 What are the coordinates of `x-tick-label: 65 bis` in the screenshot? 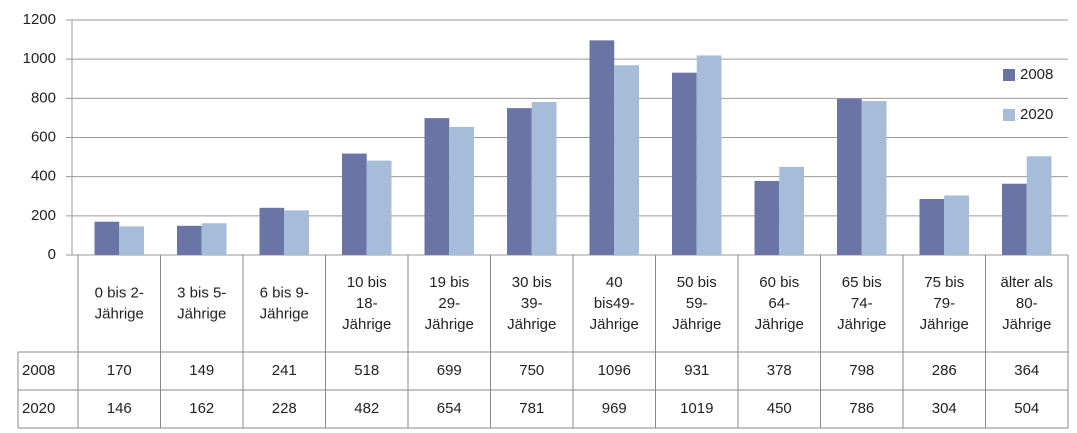 It's located at (862, 282).